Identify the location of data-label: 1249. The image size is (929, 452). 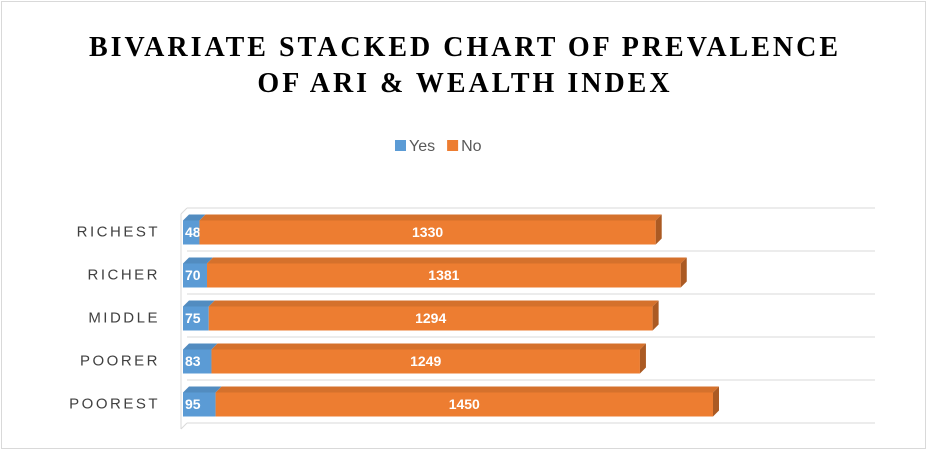
(425, 361).